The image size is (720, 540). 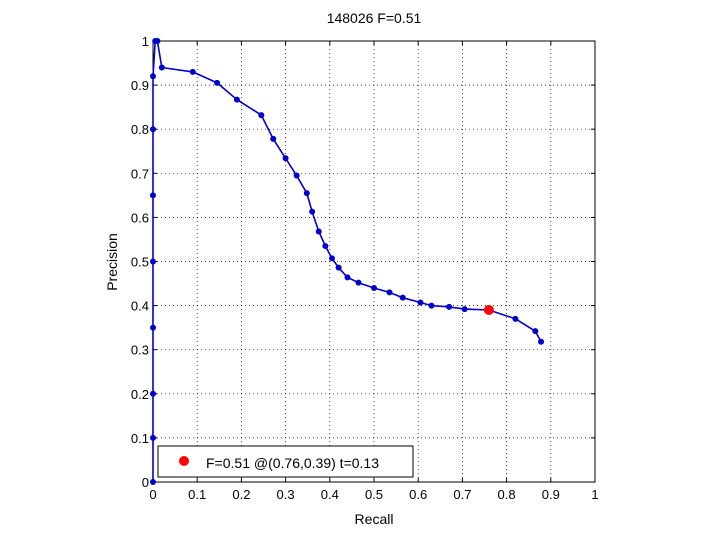 I want to click on y-axis-label: Precision, so click(x=112, y=262).